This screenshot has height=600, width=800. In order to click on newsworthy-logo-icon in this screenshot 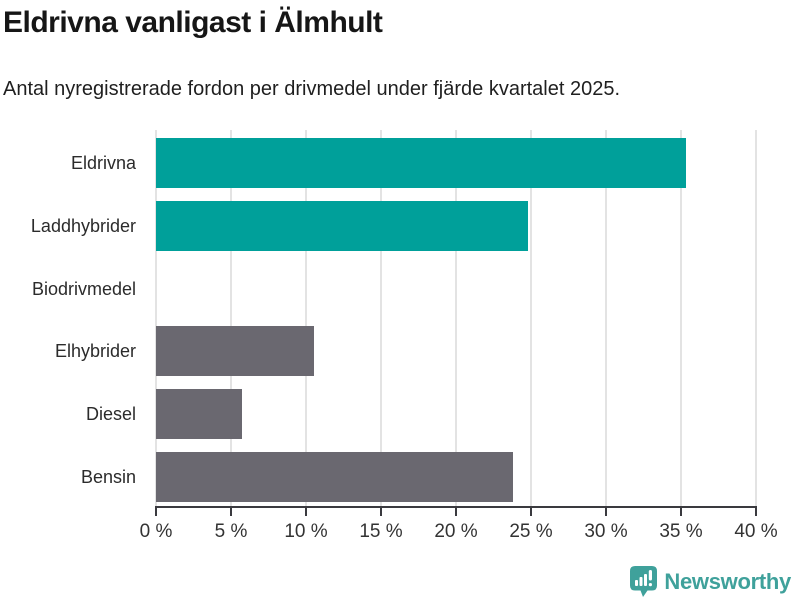, I will do `click(644, 581)`.